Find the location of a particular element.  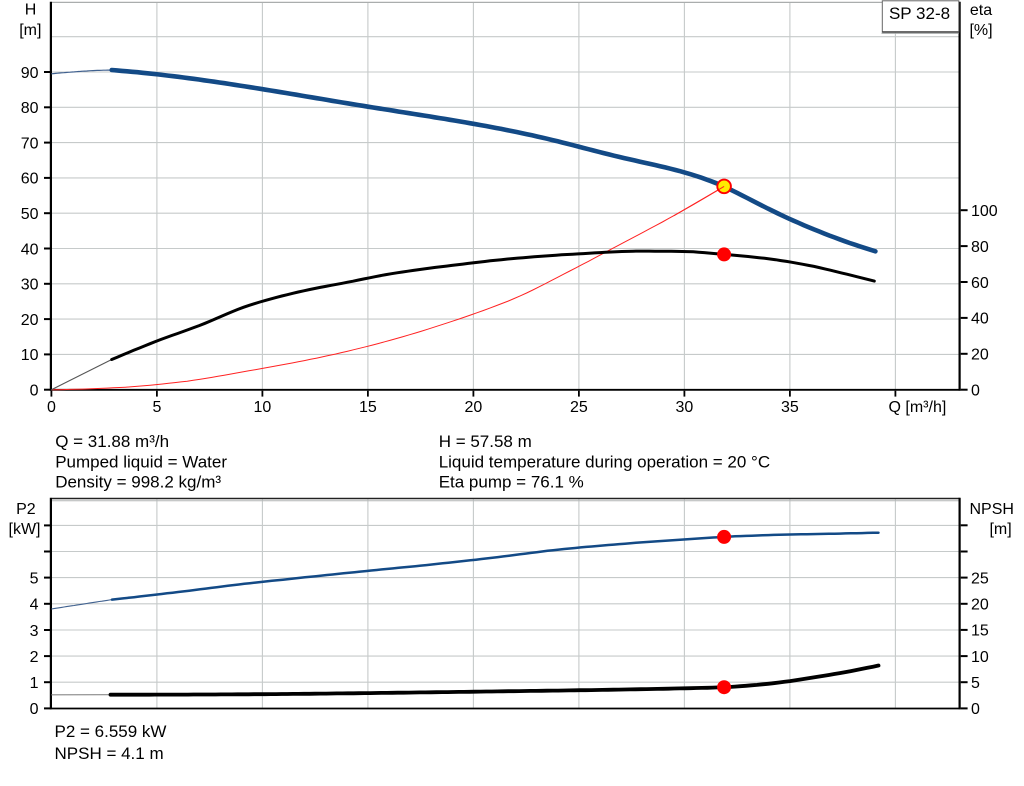

svg-text: Density = 998.2 kg/m³ is located at coordinates (138, 482).